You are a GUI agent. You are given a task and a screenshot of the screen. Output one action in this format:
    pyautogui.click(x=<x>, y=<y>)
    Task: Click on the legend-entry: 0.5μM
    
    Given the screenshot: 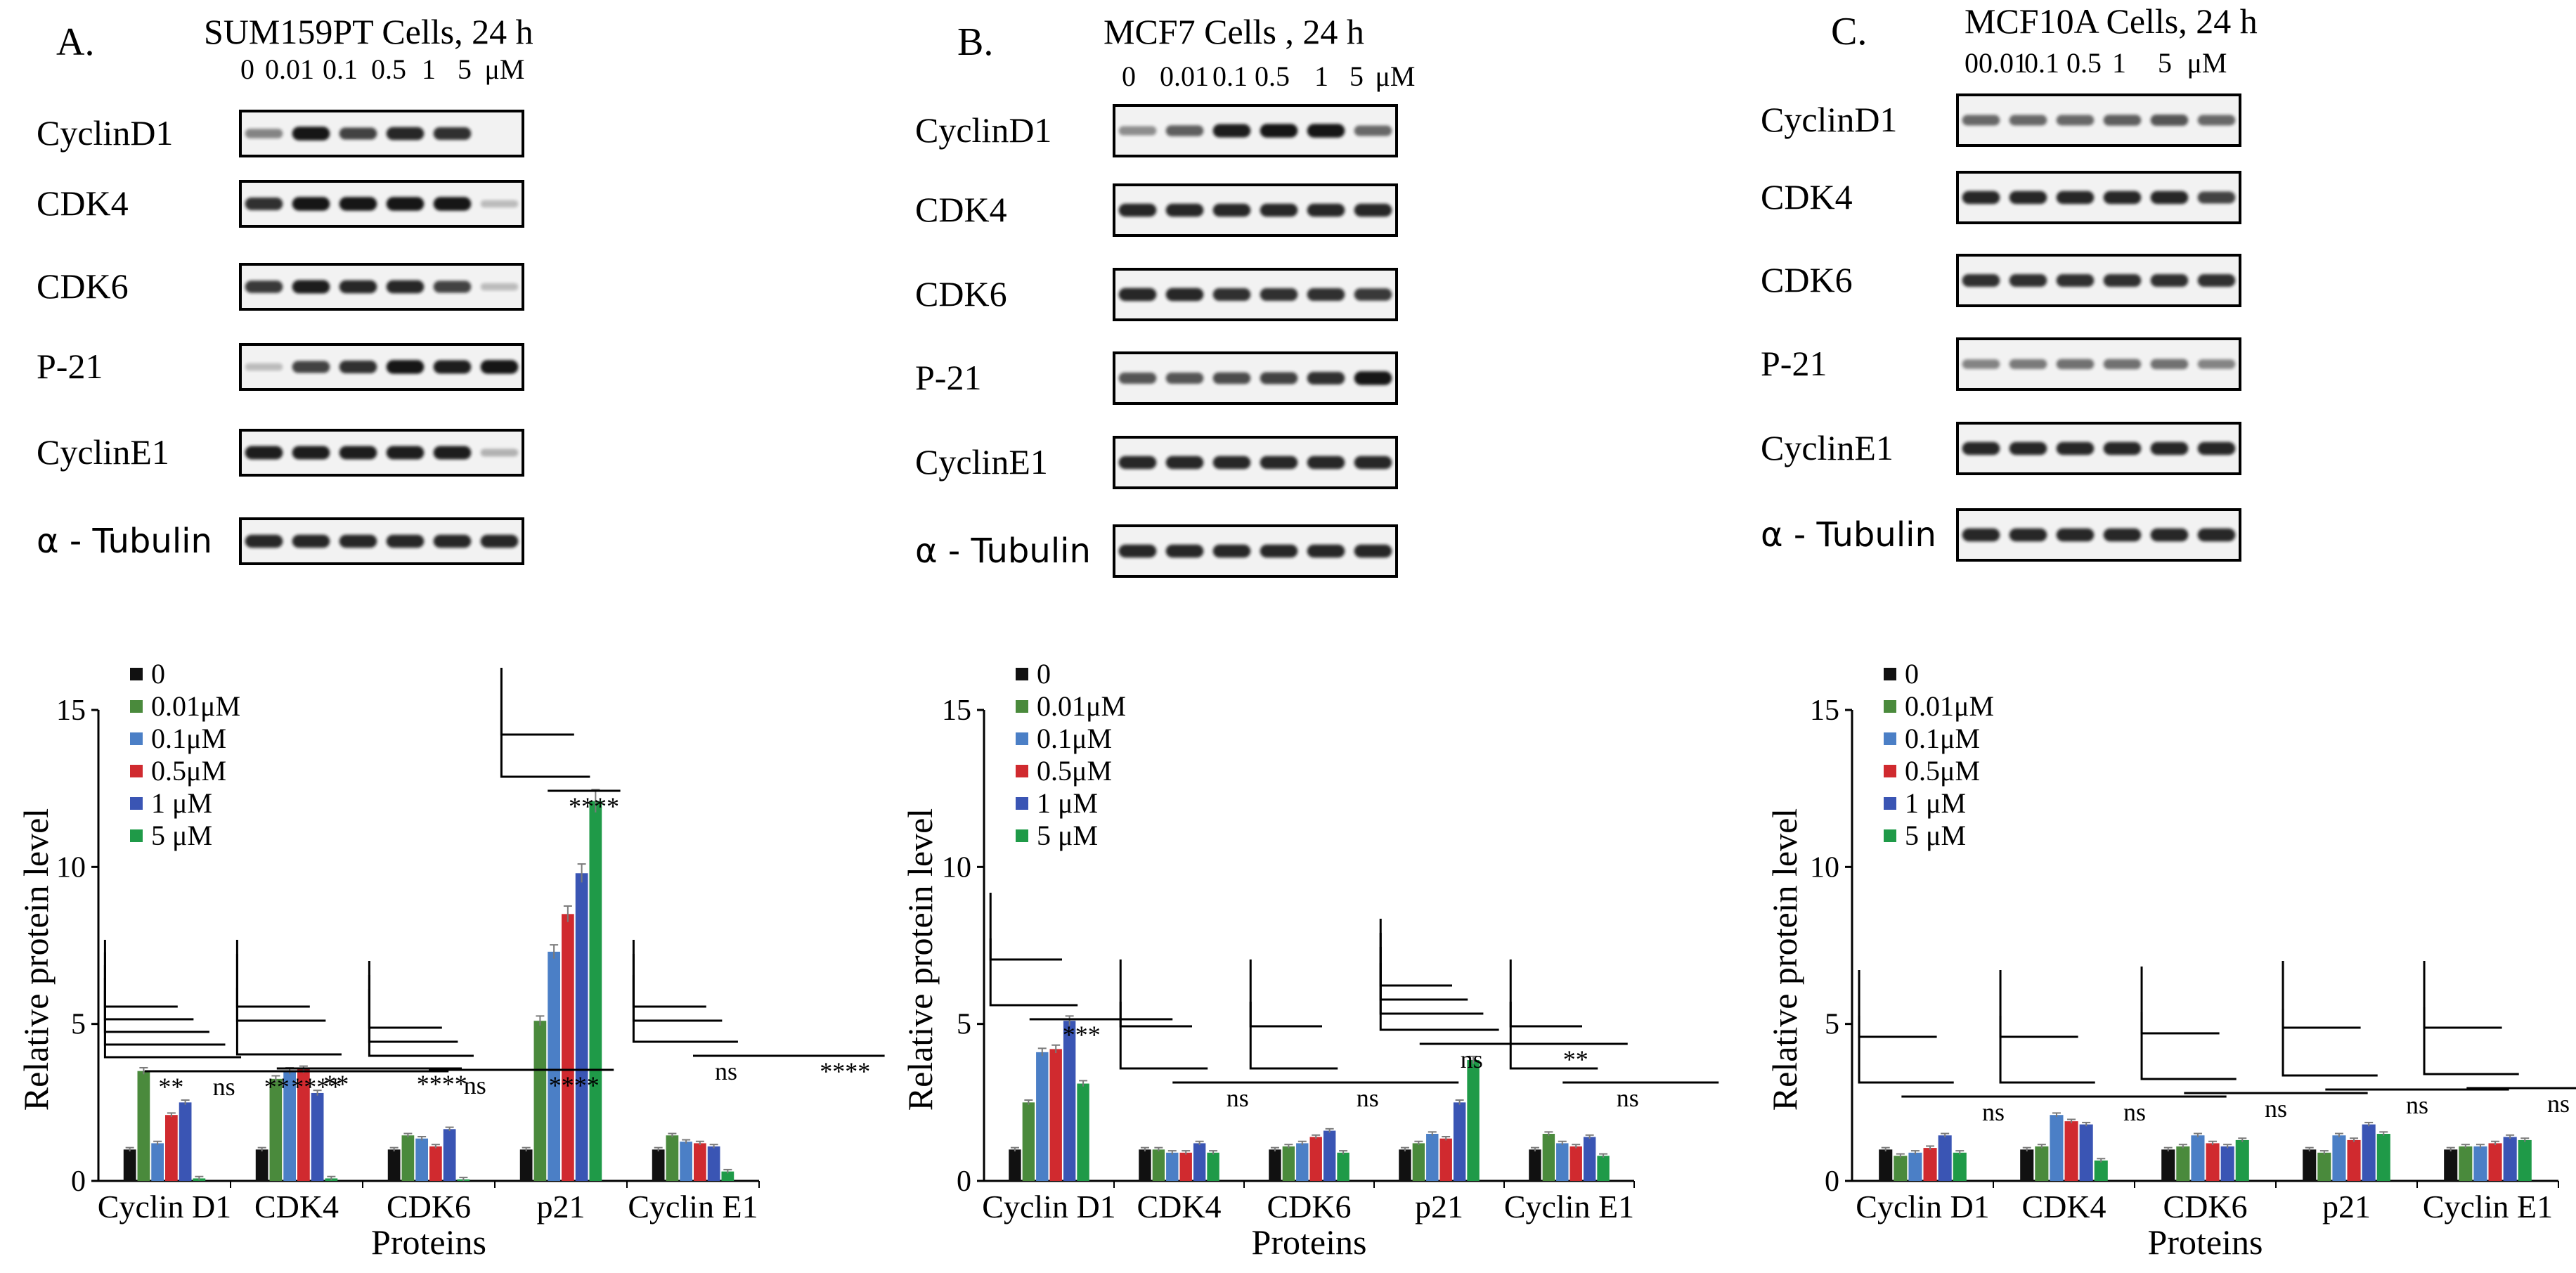 What is the action you would take?
    pyautogui.click(x=188, y=771)
    